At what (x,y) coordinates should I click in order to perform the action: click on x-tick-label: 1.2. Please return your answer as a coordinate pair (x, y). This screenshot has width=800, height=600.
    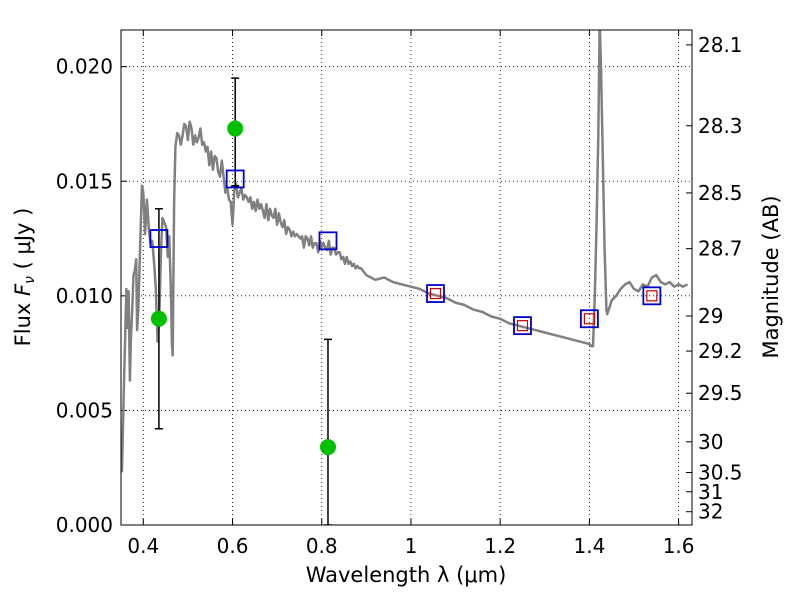
    Looking at the image, I should click on (500, 546).